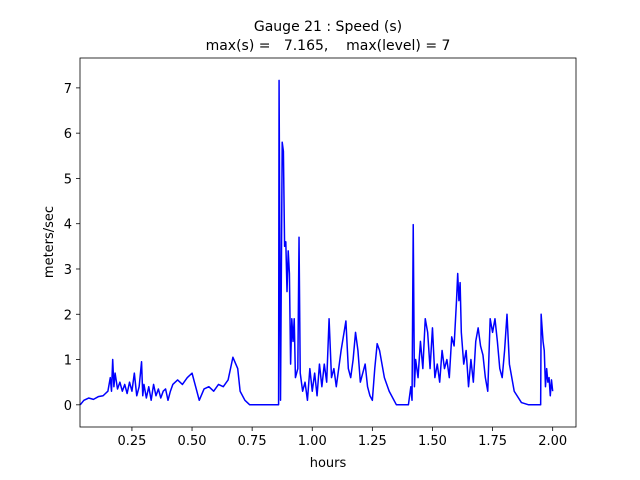 This screenshot has height=480, width=640. Describe the element at coordinates (328, 463) in the screenshot. I see `x-axis-label: hours` at that location.